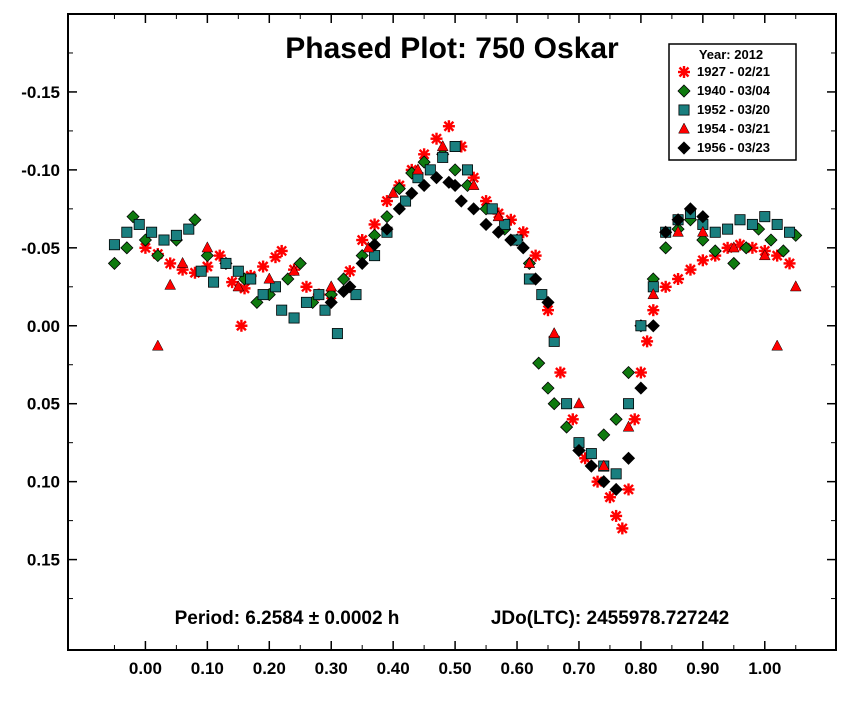 This screenshot has height=707, width=846. I want to click on x-tick-label: 0.60, so click(516, 668).